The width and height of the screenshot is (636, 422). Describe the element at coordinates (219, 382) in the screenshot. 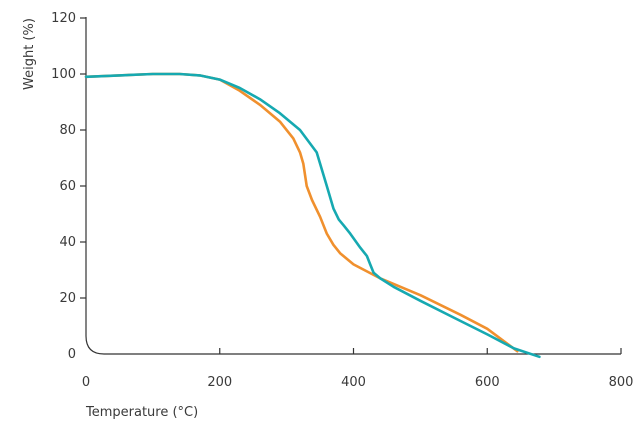

I see `x-tick-label: 200` at that location.